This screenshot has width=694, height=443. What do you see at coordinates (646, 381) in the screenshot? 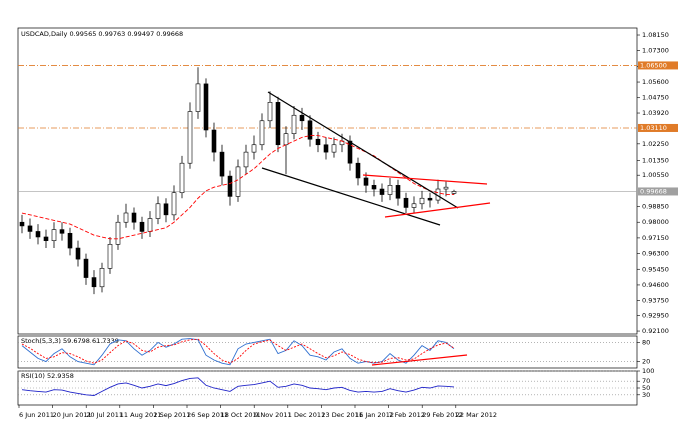
I see `y-tick-label: 70` at bounding box center [646, 381].